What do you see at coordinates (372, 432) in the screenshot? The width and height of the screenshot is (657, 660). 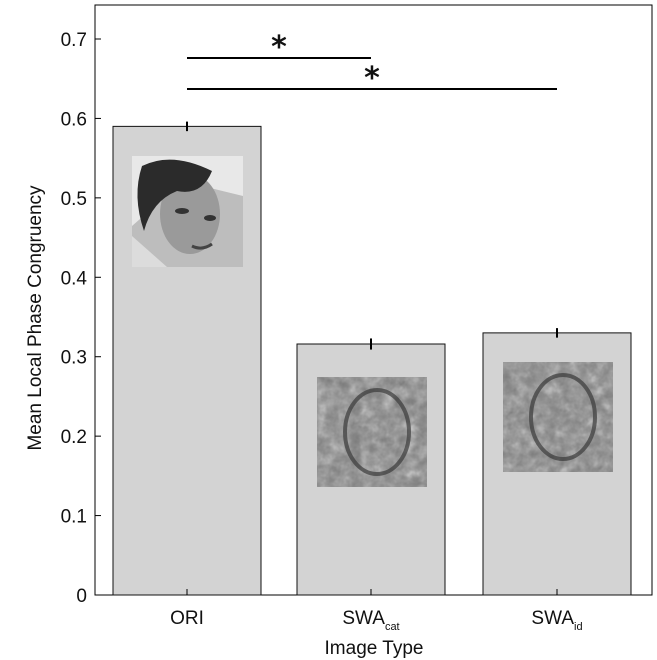 I see `scrambled-face-thumbnail-cat` at bounding box center [372, 432].